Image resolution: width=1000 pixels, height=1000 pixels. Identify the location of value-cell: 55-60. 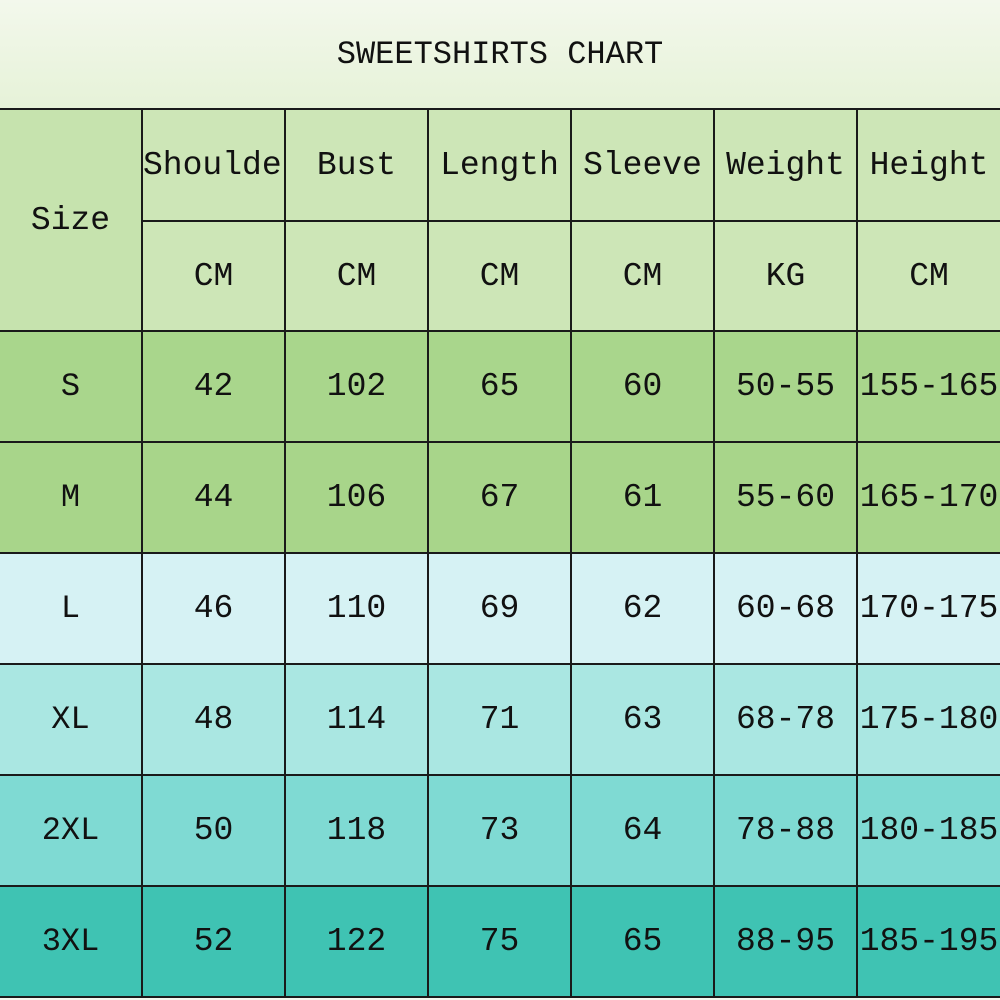
(785, 497).